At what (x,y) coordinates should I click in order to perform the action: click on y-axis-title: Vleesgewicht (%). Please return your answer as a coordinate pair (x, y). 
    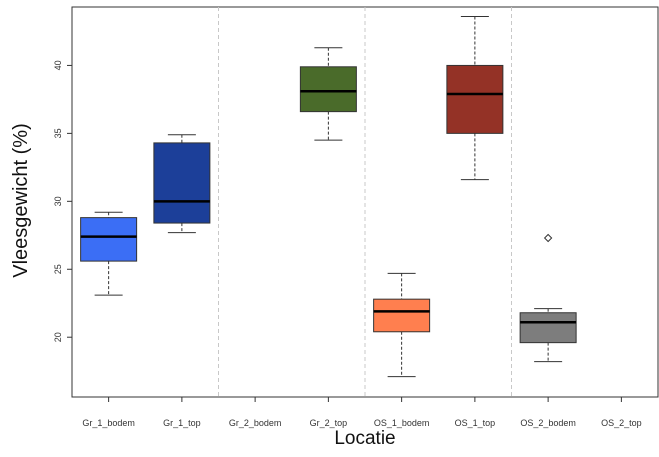
    Looking at the image, I should click on (20, 200).